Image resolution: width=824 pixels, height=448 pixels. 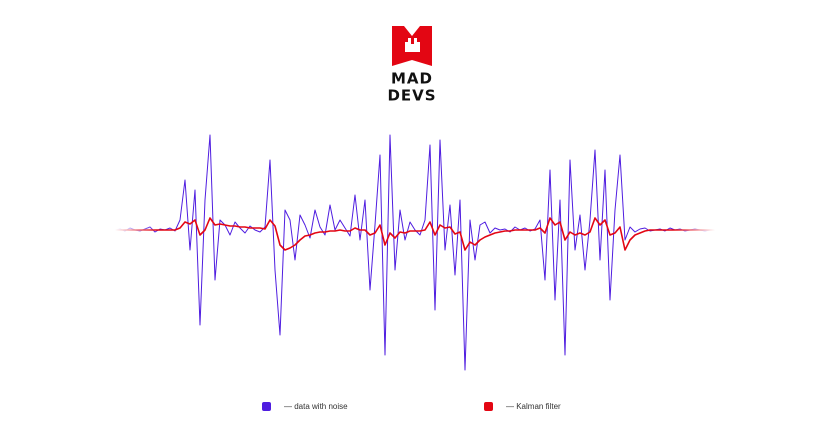 I want to click on logo: MAD DEVS, so click(x=411, y=65).